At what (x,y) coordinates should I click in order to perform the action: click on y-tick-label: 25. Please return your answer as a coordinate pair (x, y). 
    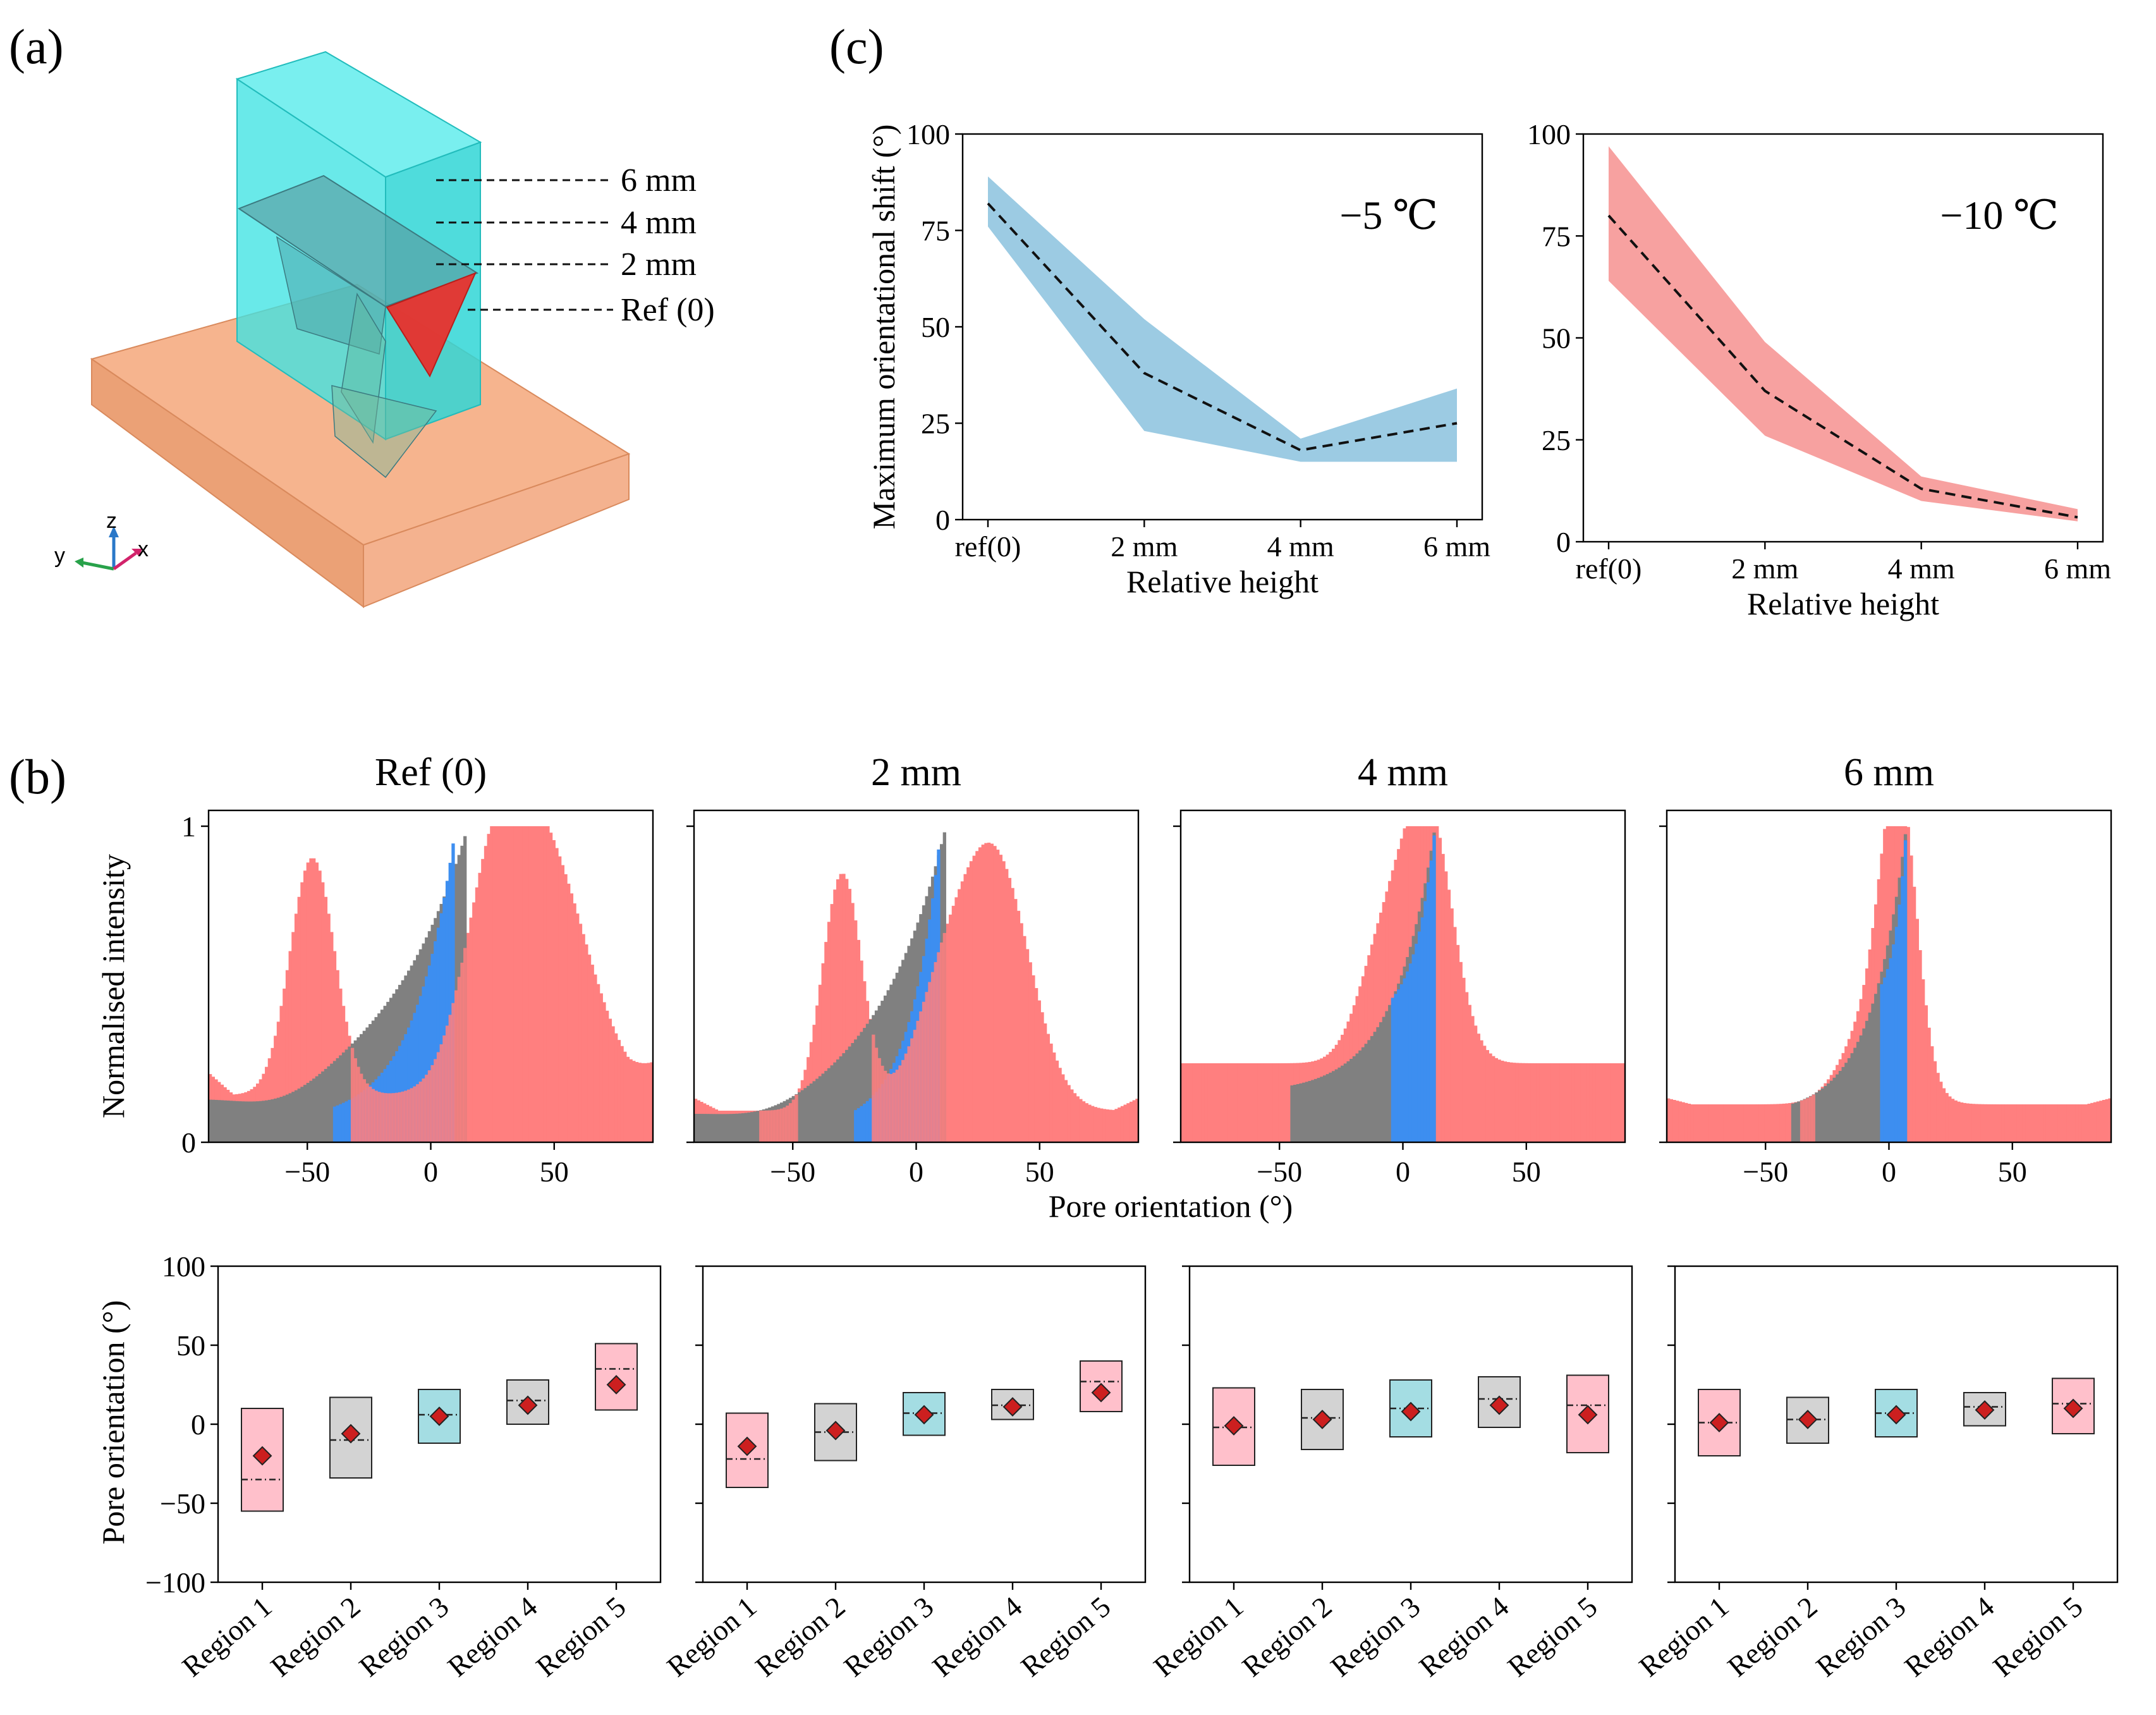
    Looking at the image, I should click on (935, 424).